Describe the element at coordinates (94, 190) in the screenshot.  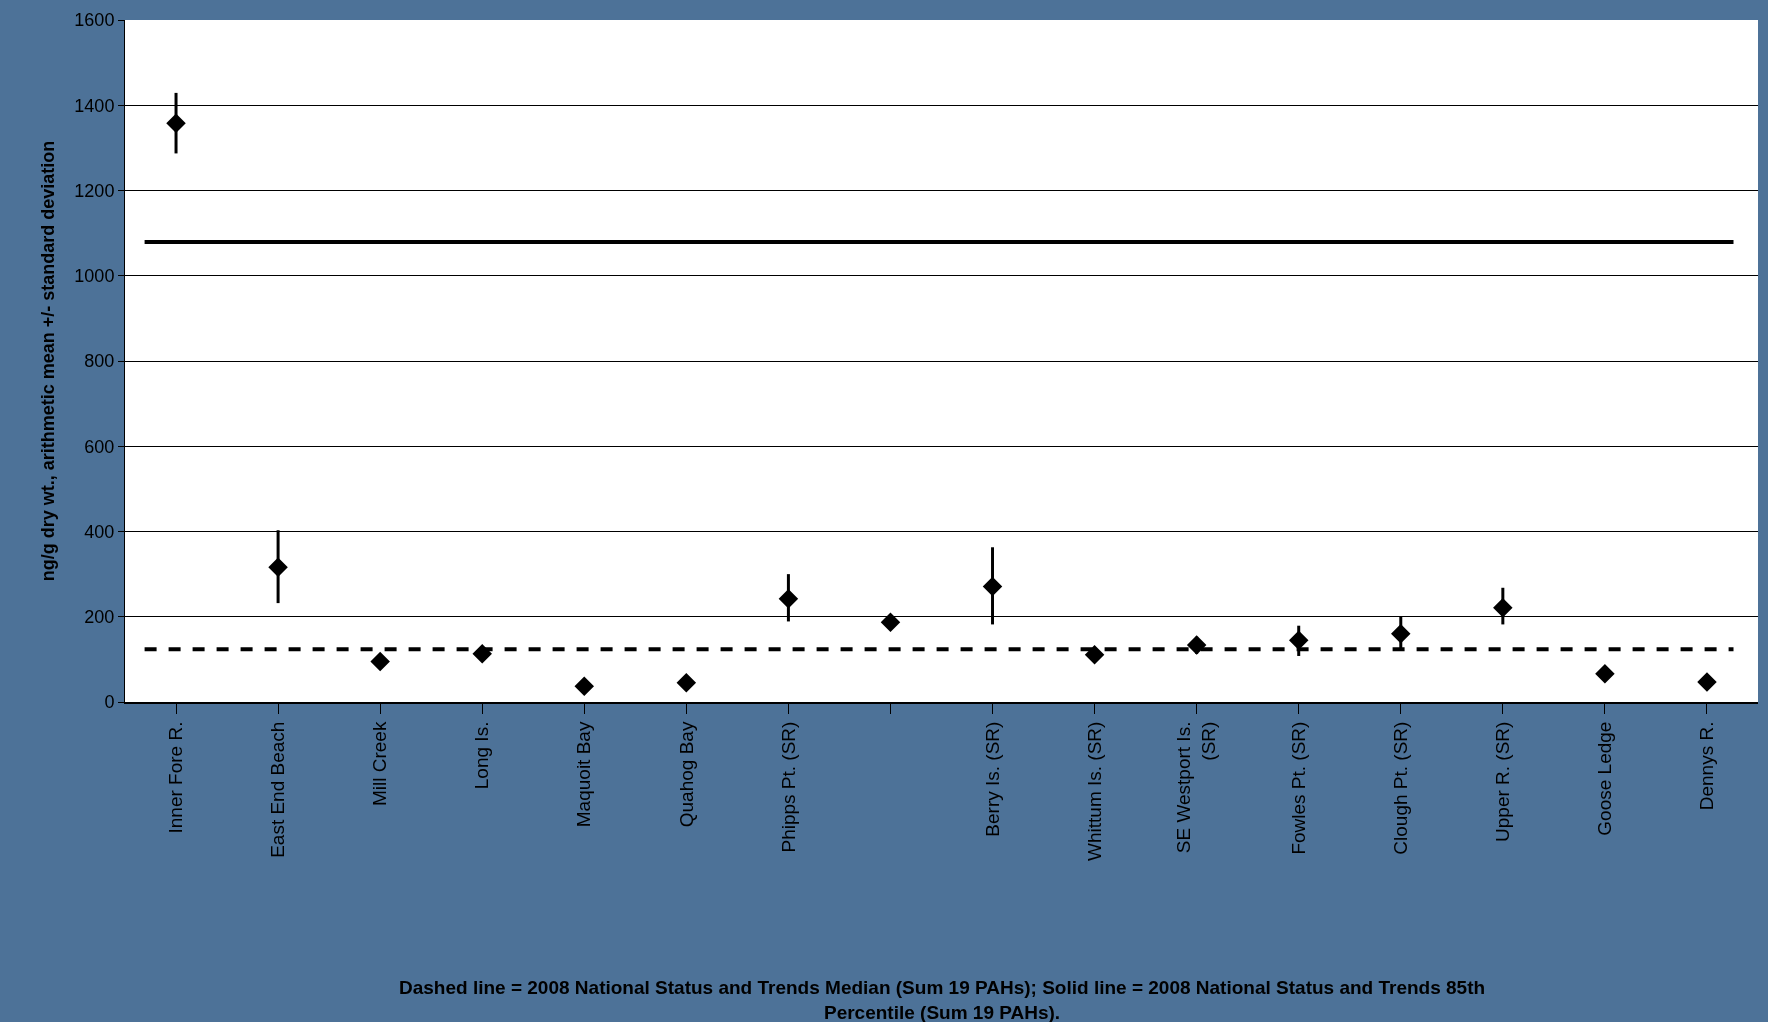
I see `y-tick-label: 1200` at that location.